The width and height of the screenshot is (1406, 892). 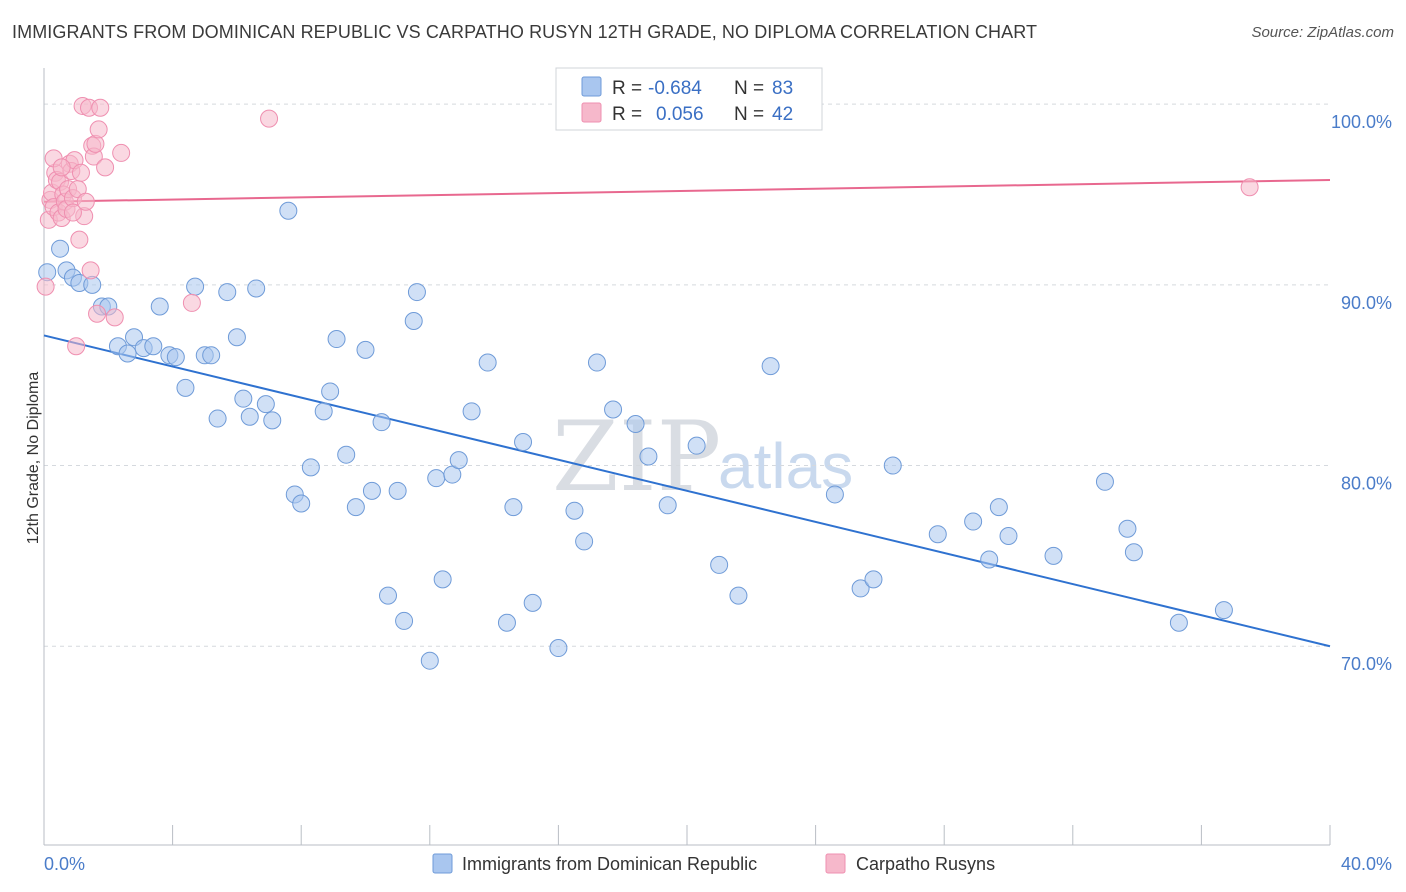 I want to click on legend-swatch-pink, so click(x=591, y=112).